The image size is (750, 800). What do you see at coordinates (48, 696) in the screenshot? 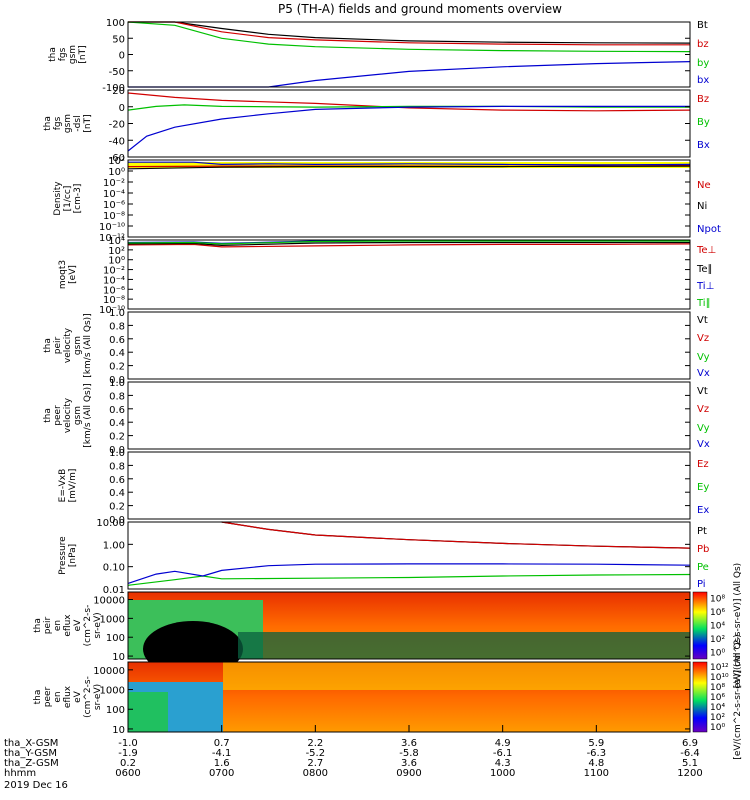
I see `y-axis-label: peer` at bounding box center [48, 696].